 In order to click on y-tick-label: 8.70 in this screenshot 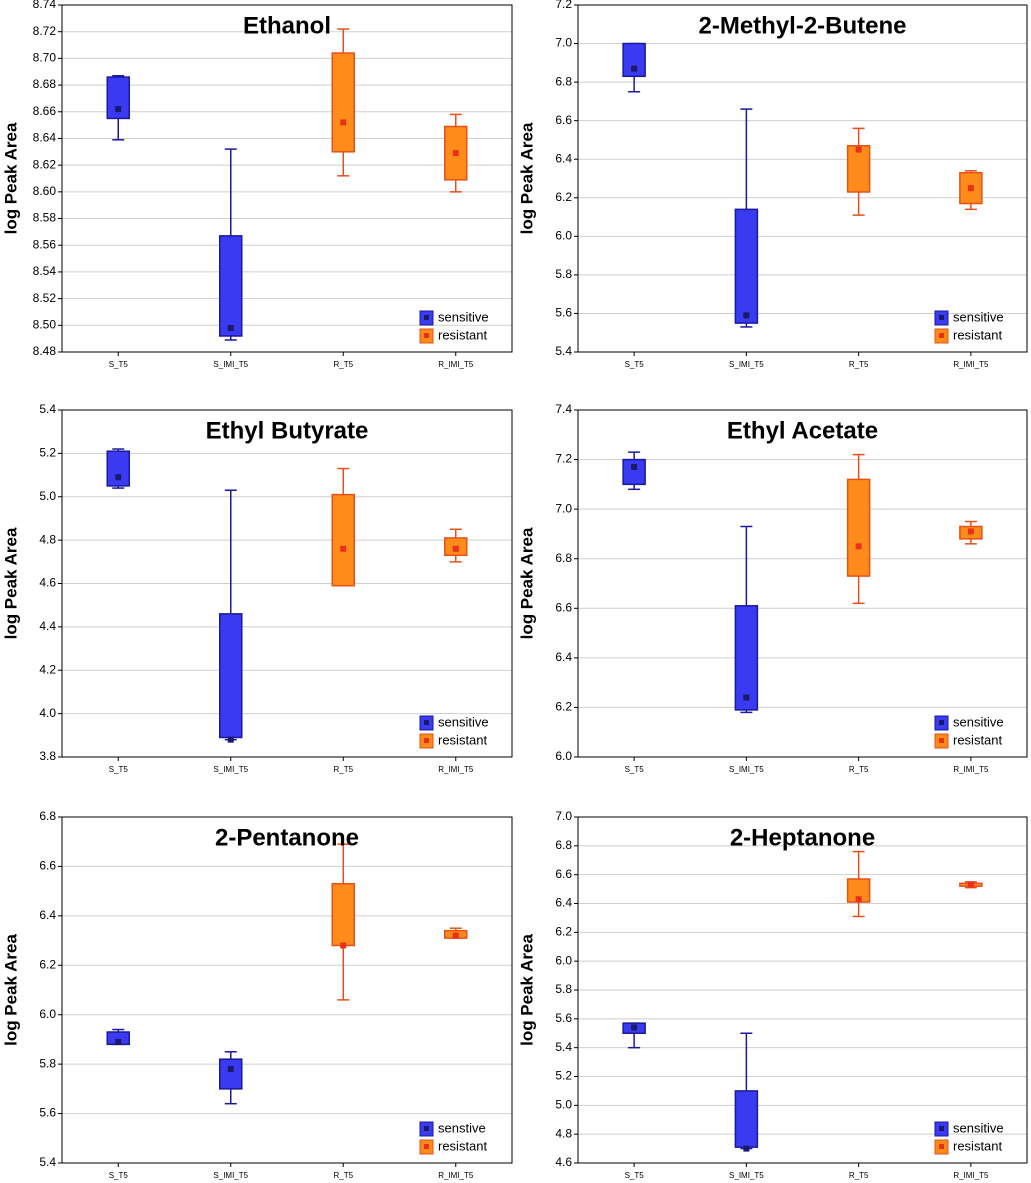, I will do `click(45, 58)`.